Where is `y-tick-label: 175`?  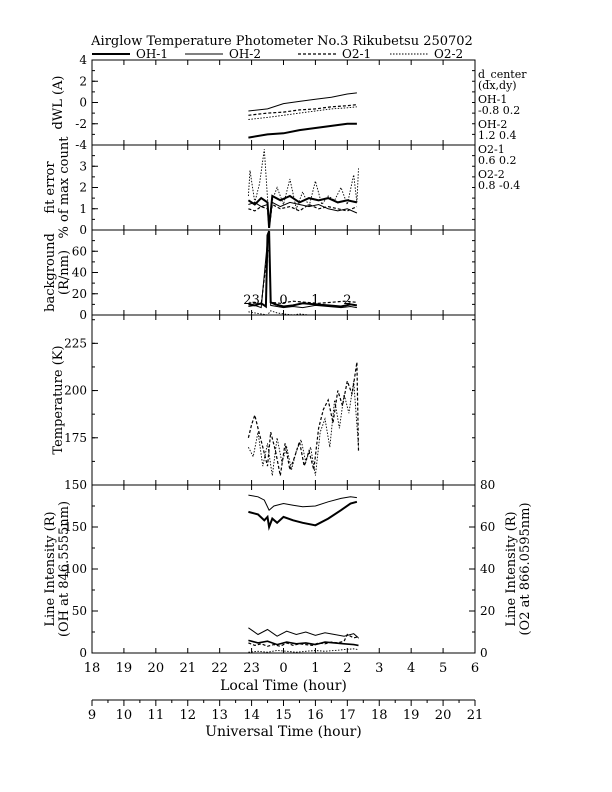 y-tick-label: 175 is located at coordinates (75, 438).